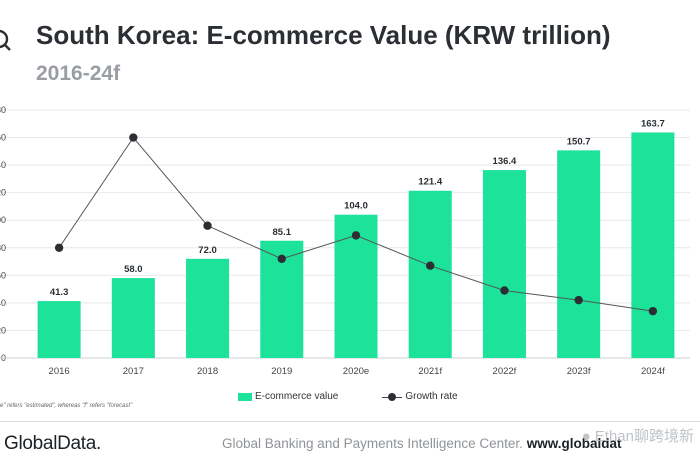  What do you see at coordinates (350, 421) in the screenshot?
I see `footer-divider` at bounding box center [350, 421].